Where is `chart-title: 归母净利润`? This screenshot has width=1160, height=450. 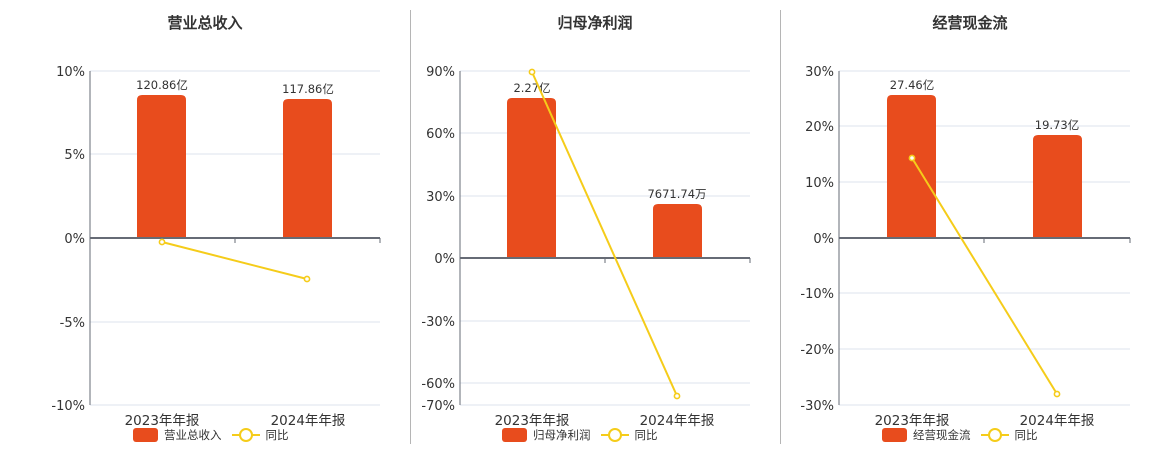
chart-title: 归母净利润 is located at coordinates (595, 23).